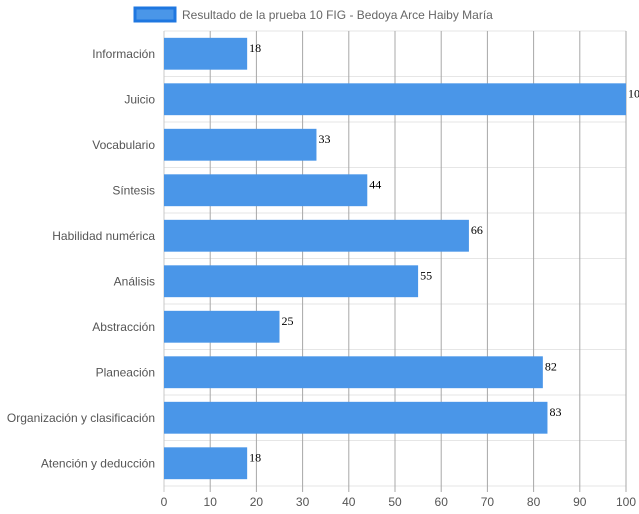 The height and width of the screenshot is (514, 639). I want to click on category-label: Vocabulario, so click(123, 145).